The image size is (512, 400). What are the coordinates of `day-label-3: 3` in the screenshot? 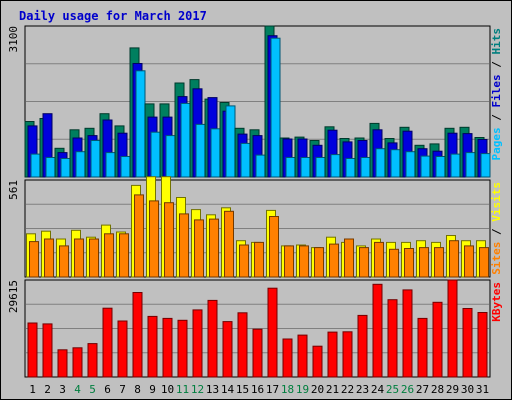 It's located at (62, 389).